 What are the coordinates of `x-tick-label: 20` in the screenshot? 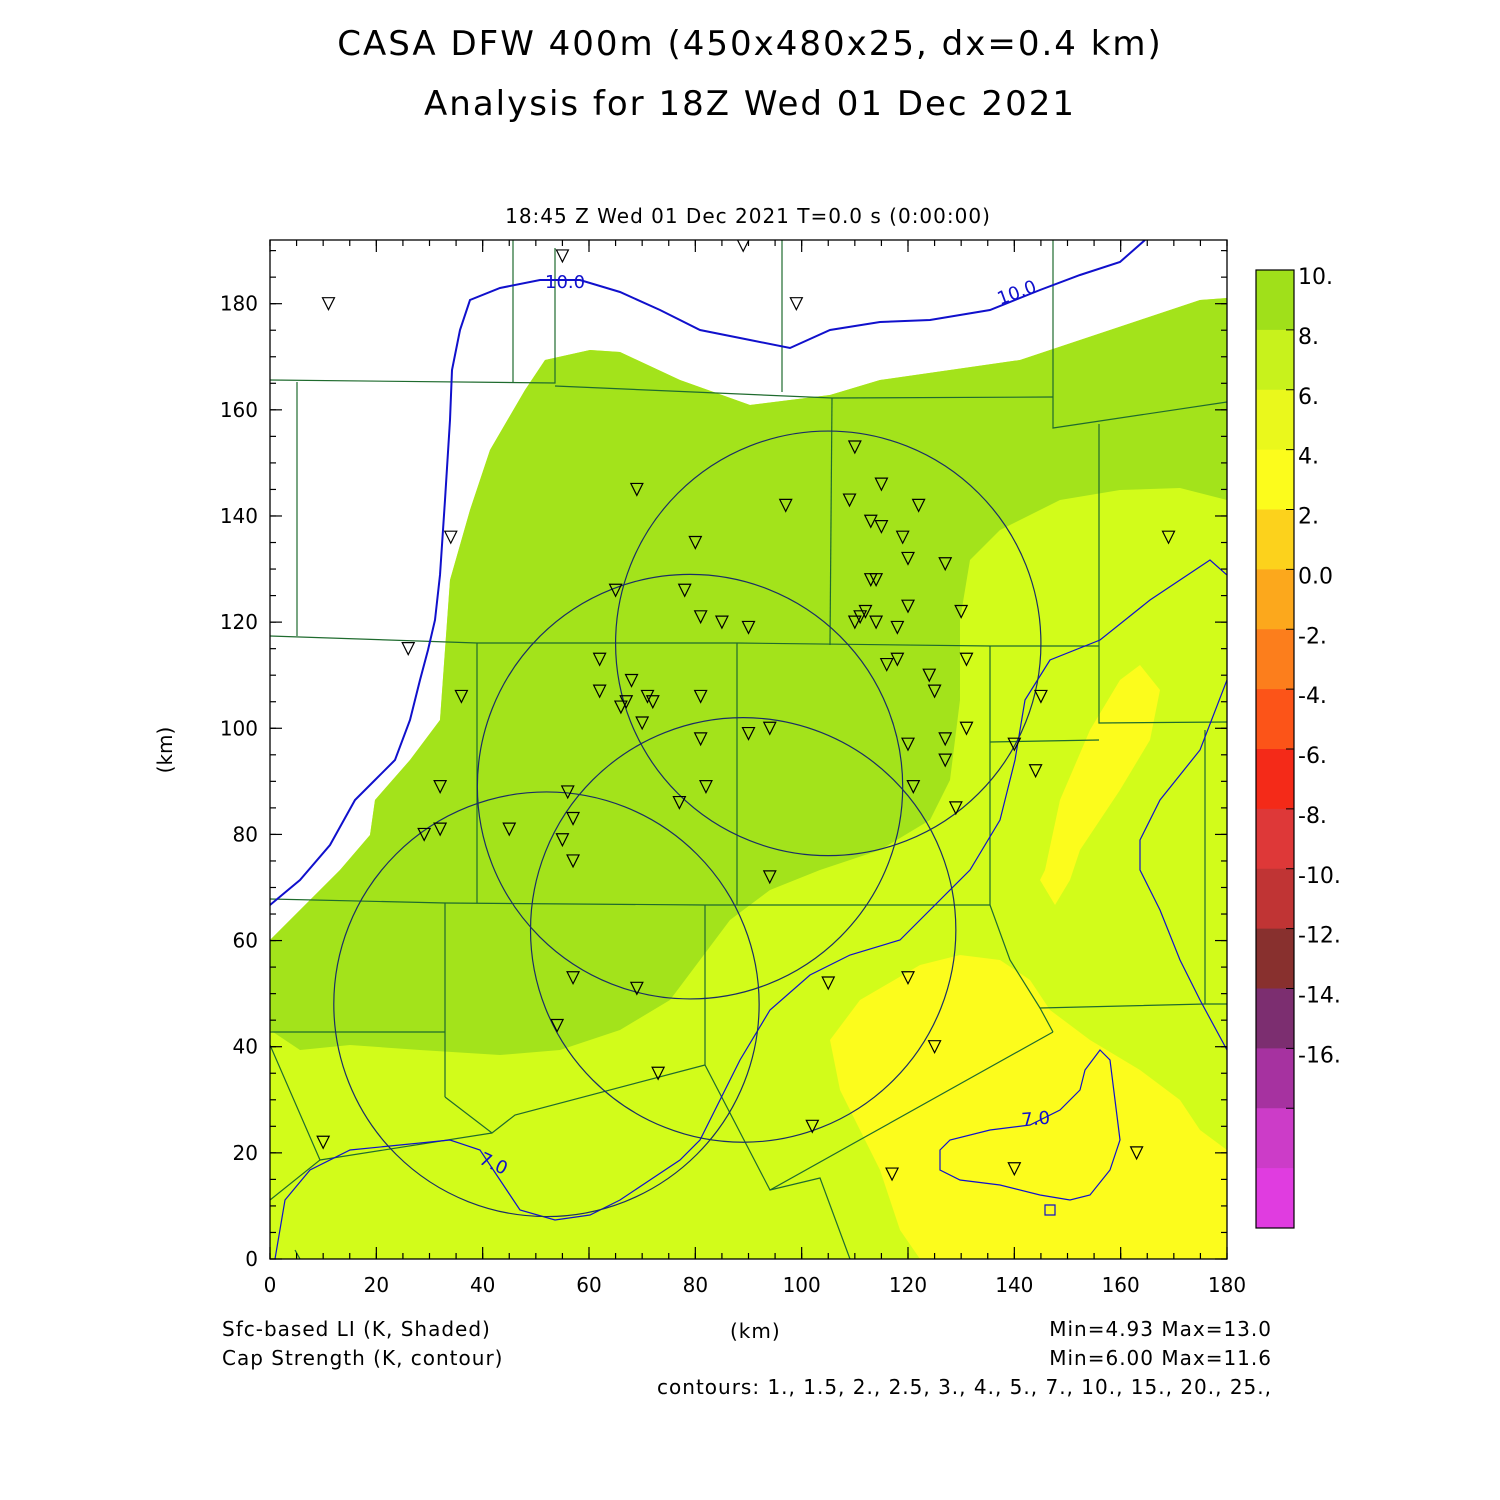 It's located at (376, 1285).